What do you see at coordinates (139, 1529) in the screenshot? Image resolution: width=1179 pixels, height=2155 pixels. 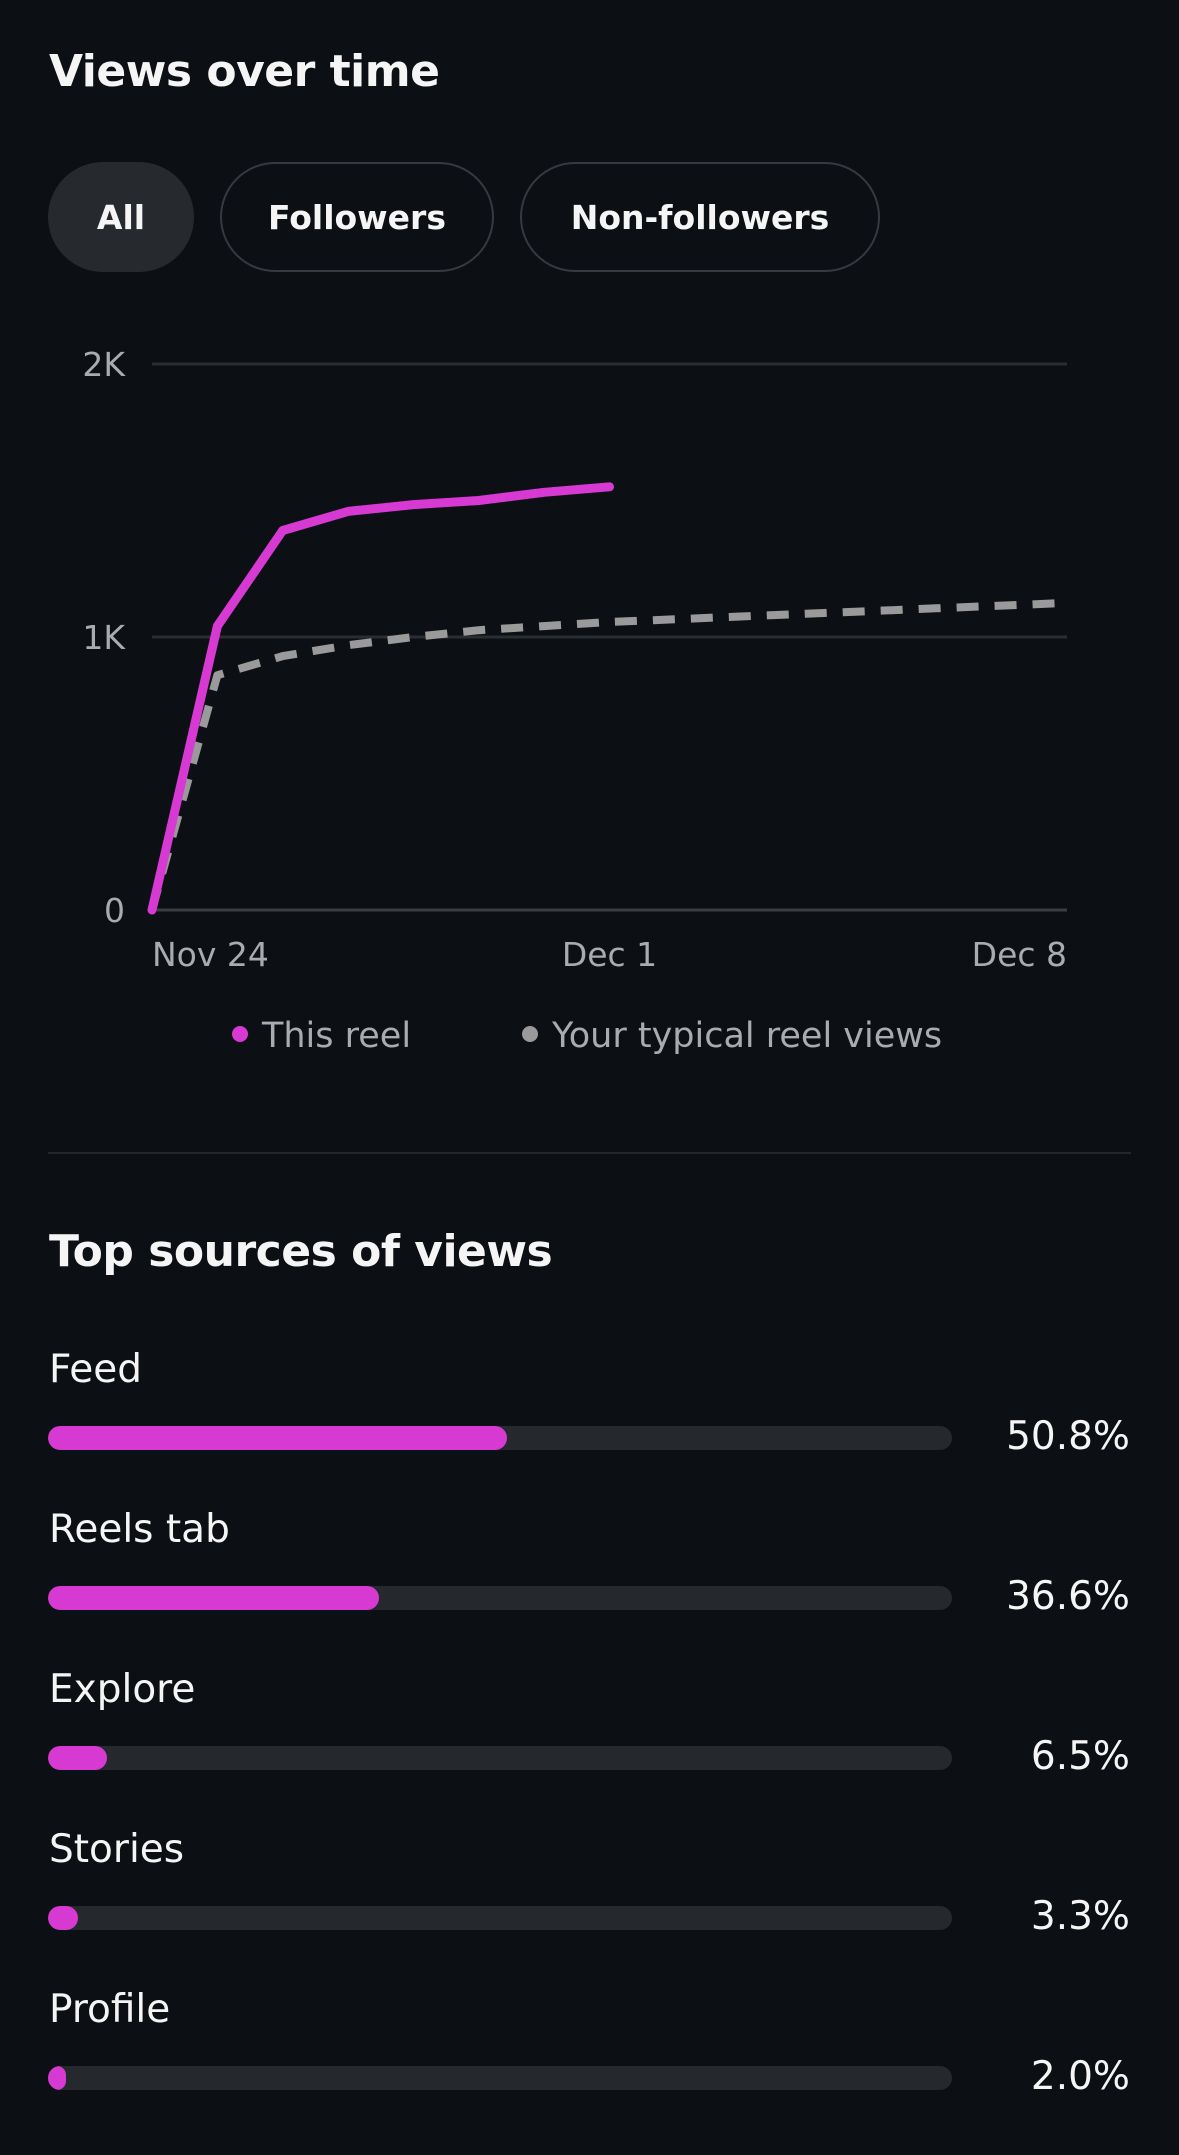 I see `source-label: Reels tab` at bounding box center [139, 1529].